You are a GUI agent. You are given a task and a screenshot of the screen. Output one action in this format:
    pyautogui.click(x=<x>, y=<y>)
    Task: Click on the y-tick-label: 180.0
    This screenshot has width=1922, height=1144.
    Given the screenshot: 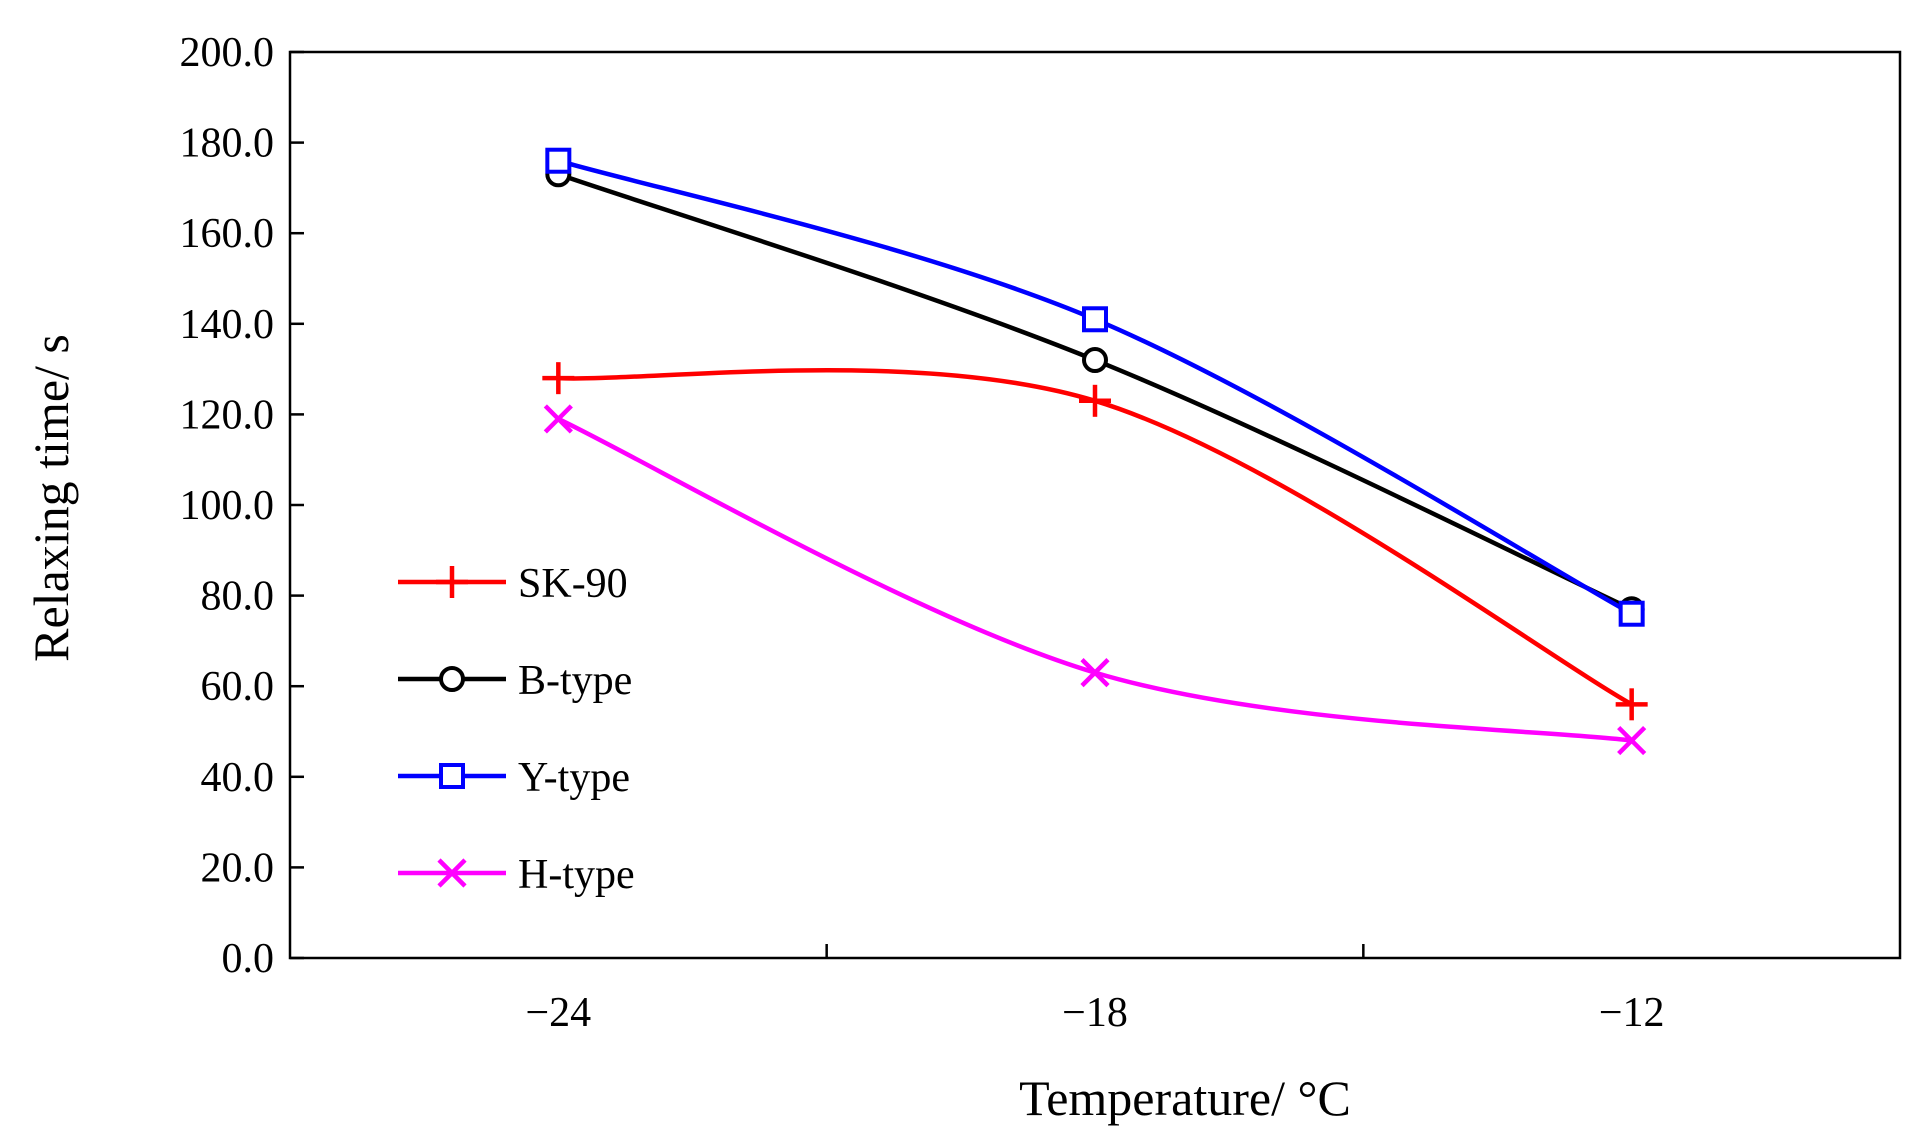 What is the action you would take?
    pyautogui.click(x=227, y=144)
    